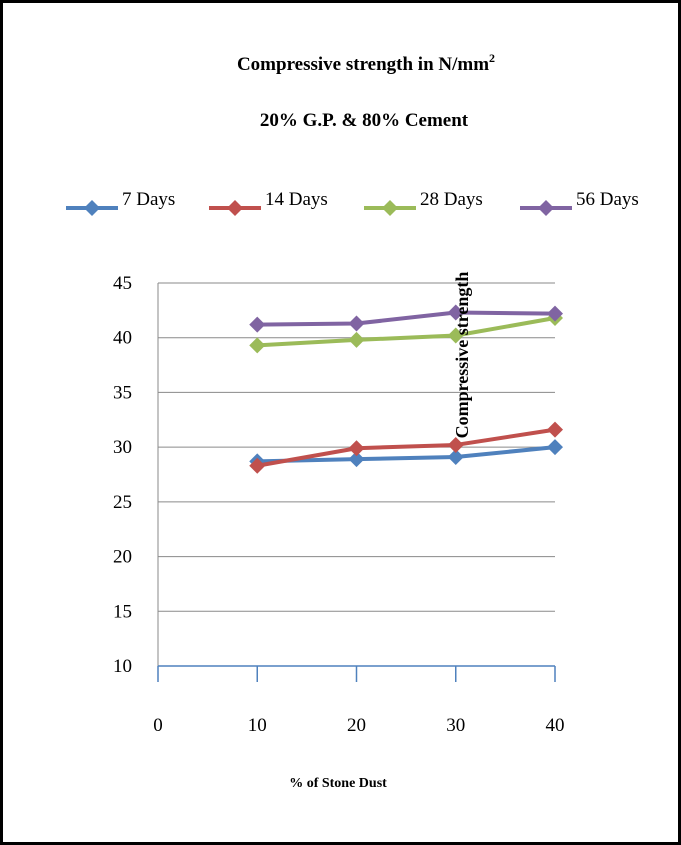  Describe the element at coordinates (257, 725) in the screenshot. I see `x-tick-label: 10` at that location.